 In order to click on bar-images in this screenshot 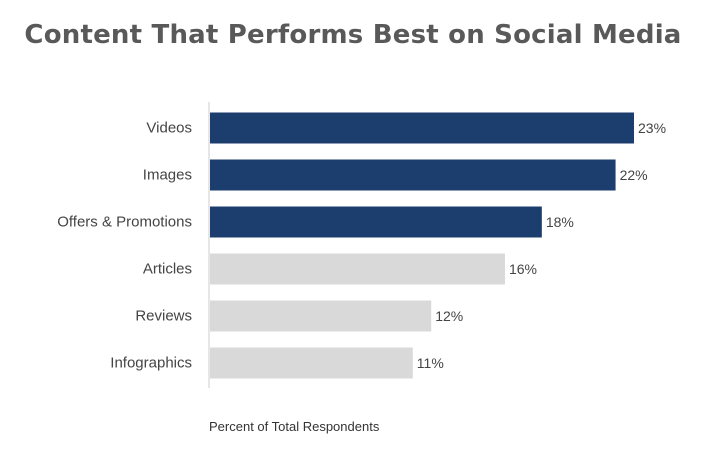, I will do `click(413, 175)`.